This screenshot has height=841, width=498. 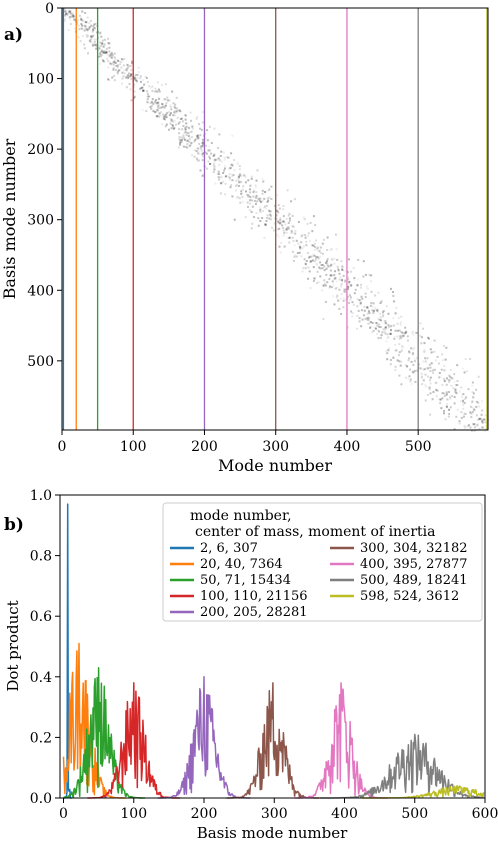 What do you see at coordinates (274, 814) in the screenshot?
I see `x-tick-label: 300` at bounding box center [274, 814].